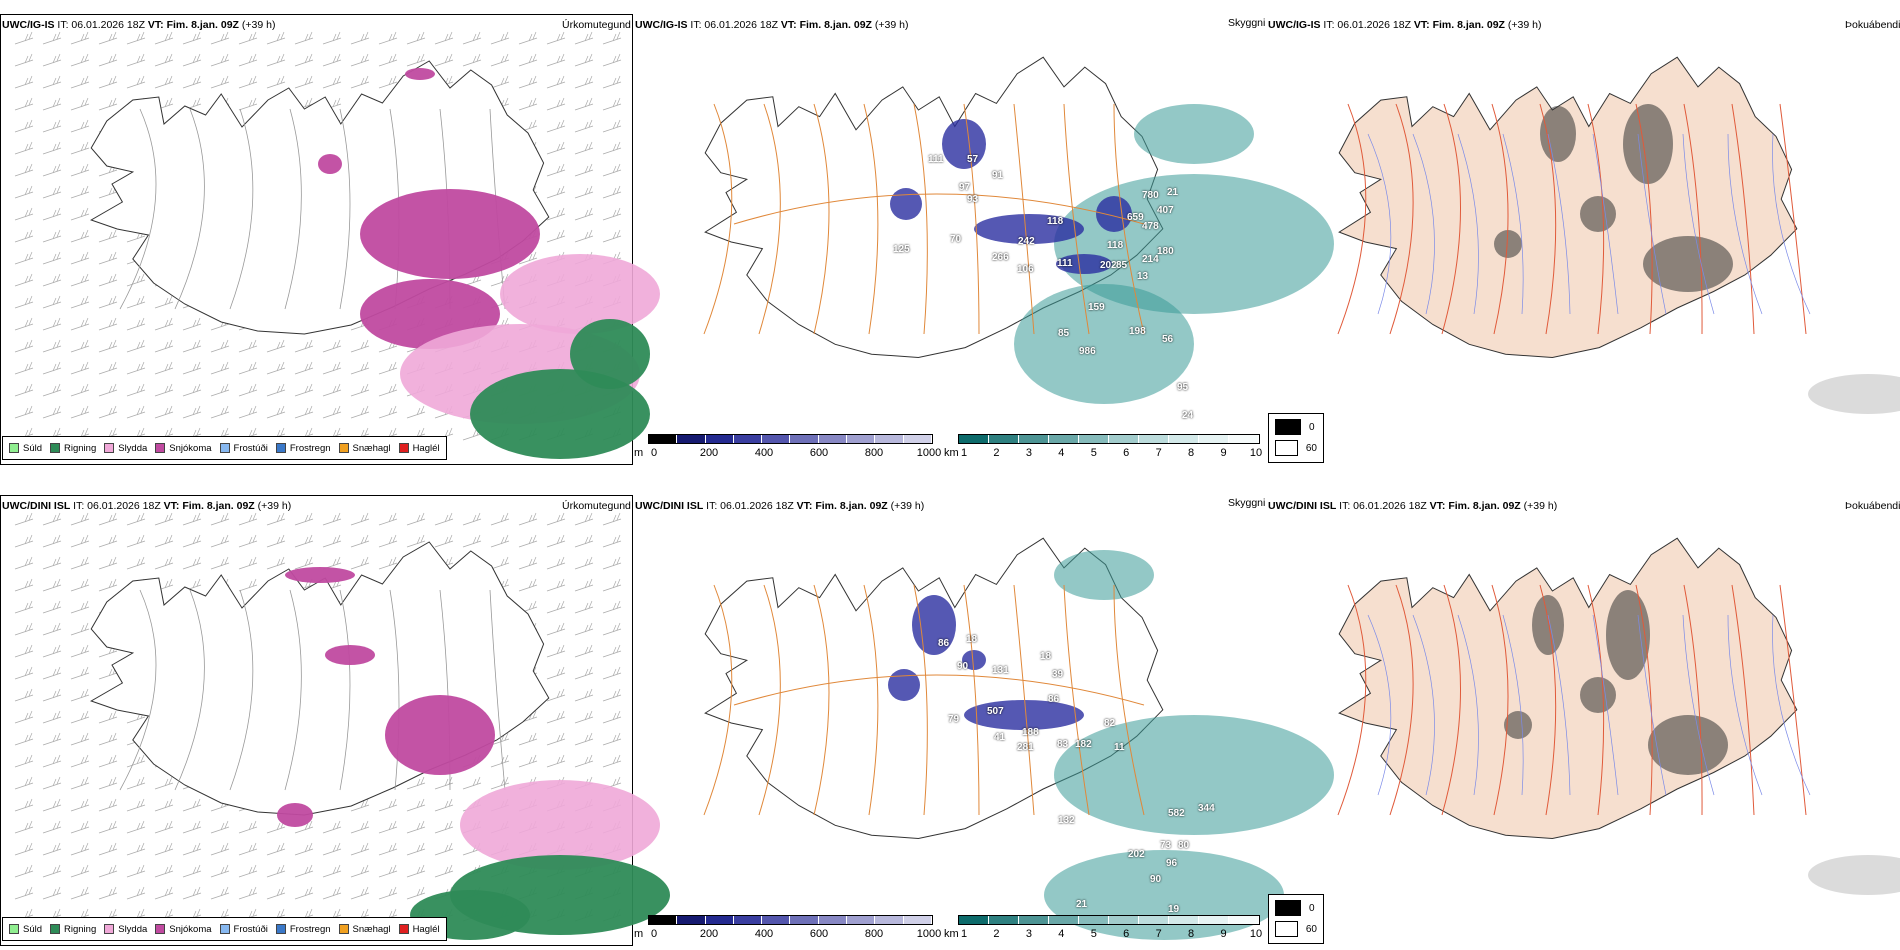 This screenshot has width=1900, height=950. What do you see at coordinates (1194, 775) in the screenshot?
I see `low-visibility-area` at bounding box center [1194, 775].